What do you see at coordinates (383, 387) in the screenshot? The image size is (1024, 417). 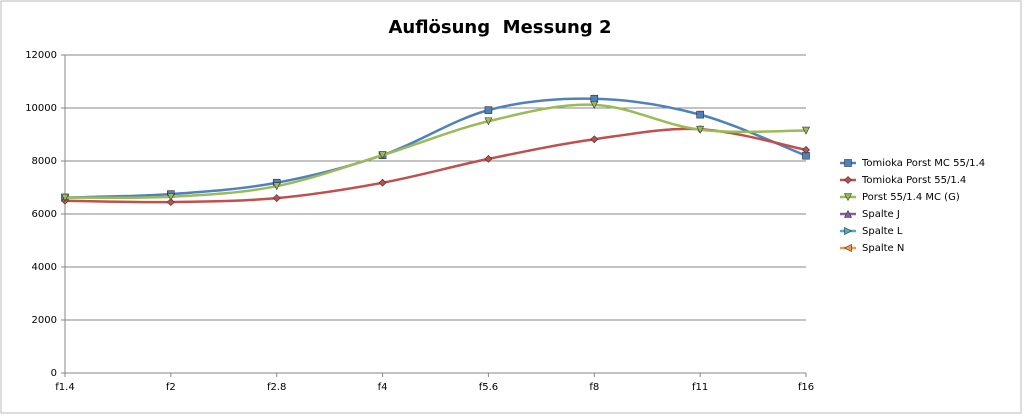 I see `x-tick-label: f4` at bounding box center [383, 387].